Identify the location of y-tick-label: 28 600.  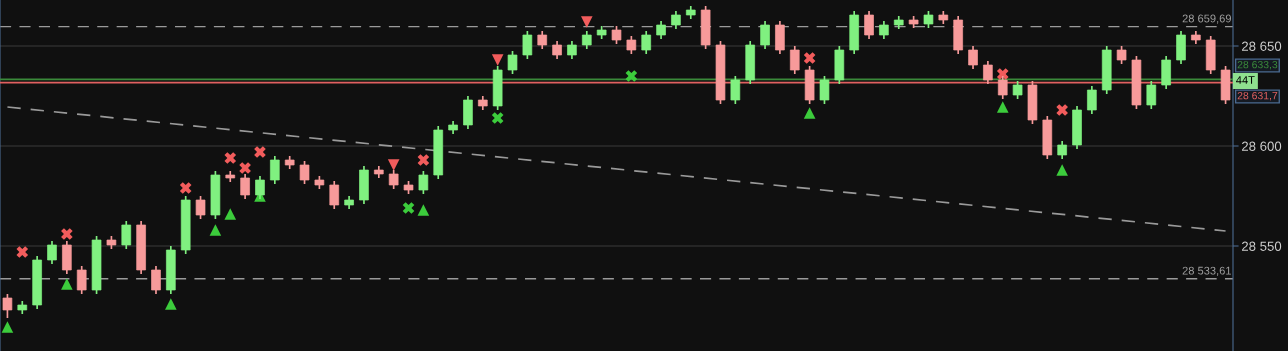
(1262, 146).